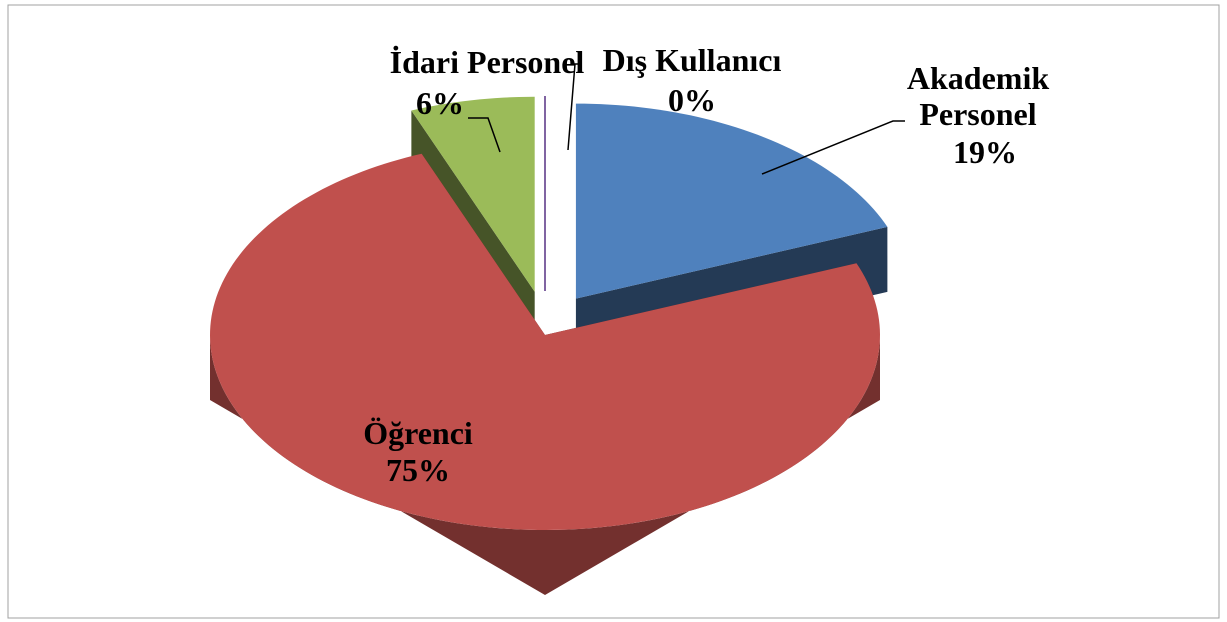 This screenshot has height=622, width=1227. What do you see at coordinates (985, 152) in the screenshot?
I see `slice-value-label: 19%` at bounding box center [985, 152].